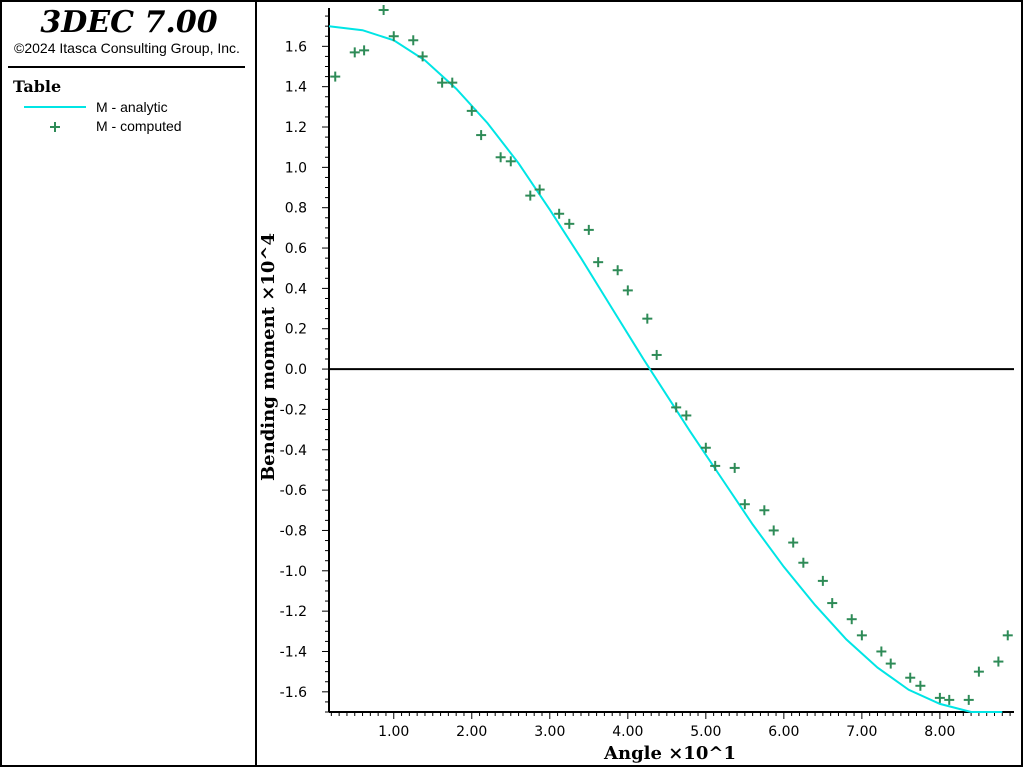 The height and width of the screenshot is (768, 1024). Describe the element at coordinates (939, 732) in the screenshot. I see `x-tick-label: 8.00` at that location.